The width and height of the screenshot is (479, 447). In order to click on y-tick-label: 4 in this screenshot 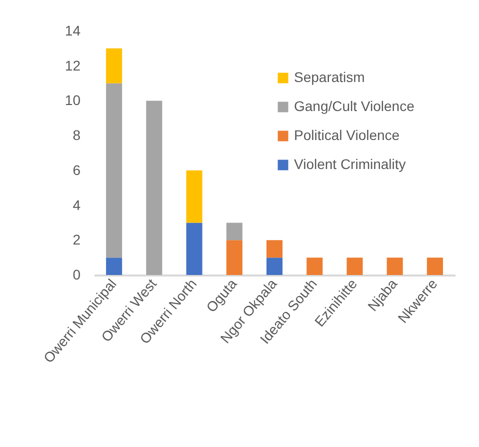, I will do `click(76, 204)`.